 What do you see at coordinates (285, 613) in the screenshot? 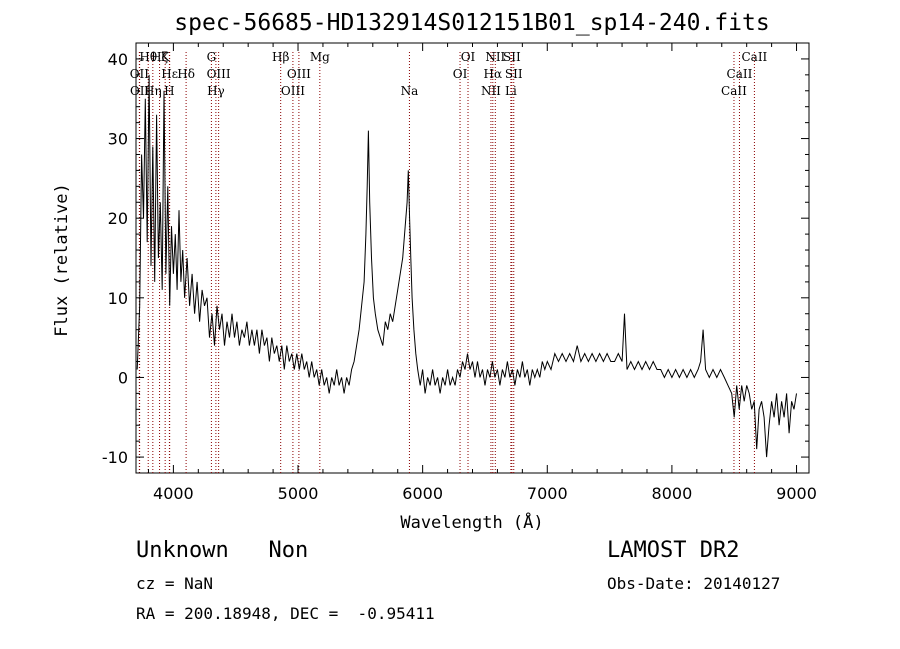
I see `coordinates-label: RA = 200.18948, DEC = -0.95411` at bounding box center [285, 613].